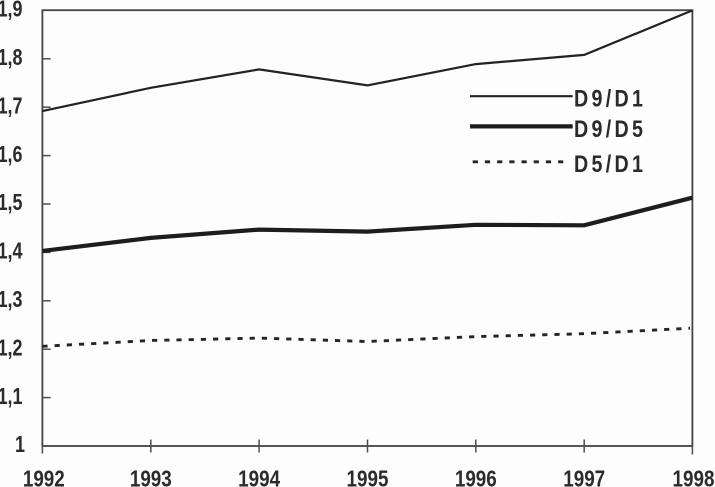  What do you see at coordinates (476, 477) in the screenshot?
I see `svg-text: 1996` at bounding box center [476, 477].